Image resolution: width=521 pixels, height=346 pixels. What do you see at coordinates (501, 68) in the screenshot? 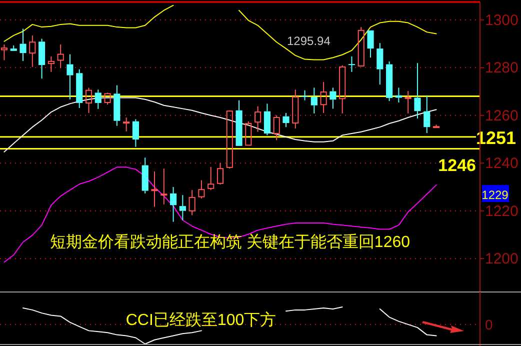
I see `y-tick-label: 1280` at bounding box center [501, 68].